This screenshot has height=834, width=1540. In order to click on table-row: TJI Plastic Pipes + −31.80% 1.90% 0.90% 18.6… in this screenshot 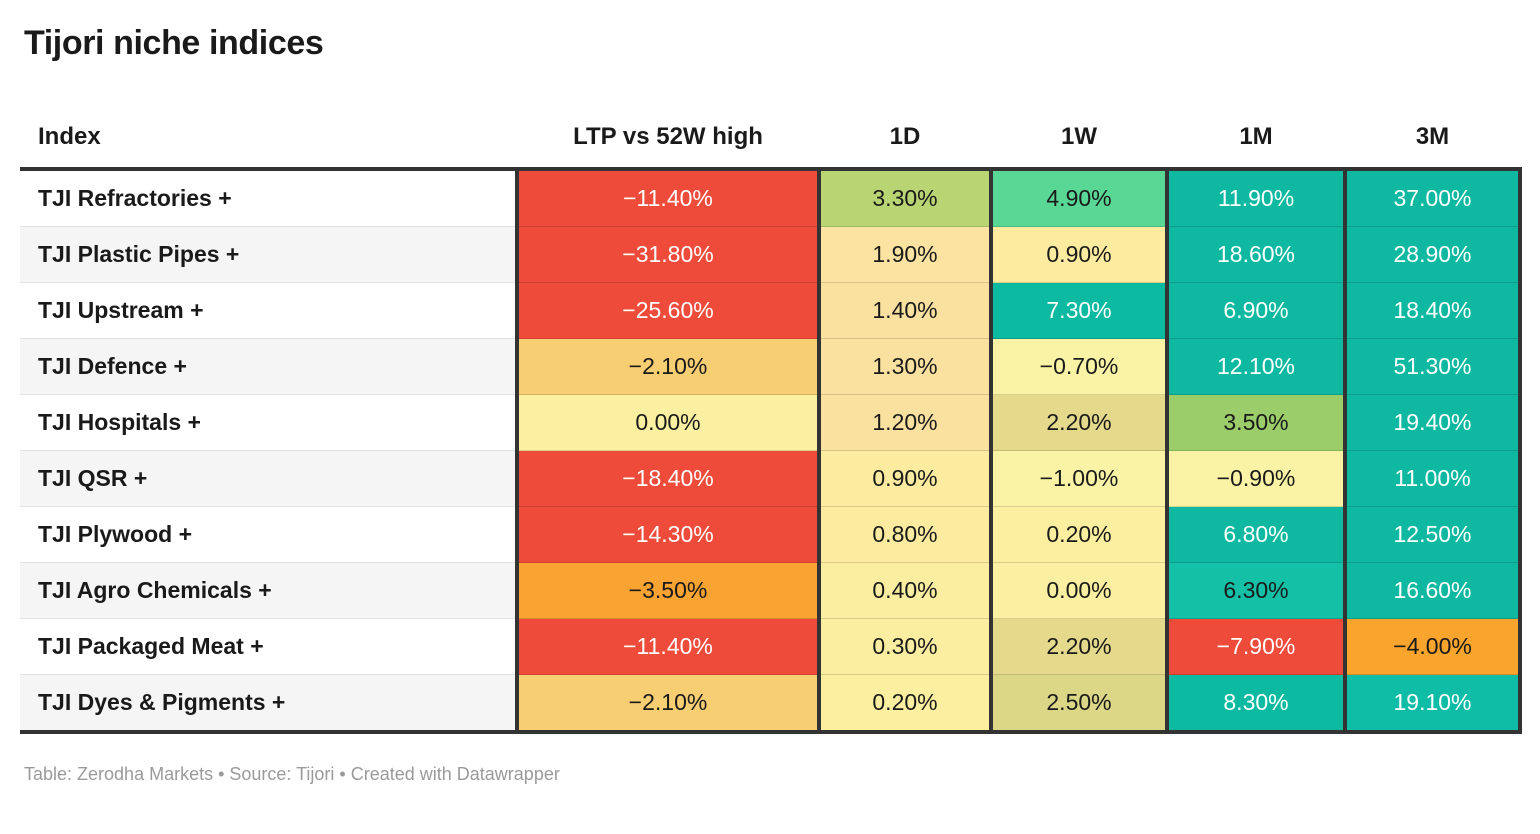, I will do `click(771, 254)`.